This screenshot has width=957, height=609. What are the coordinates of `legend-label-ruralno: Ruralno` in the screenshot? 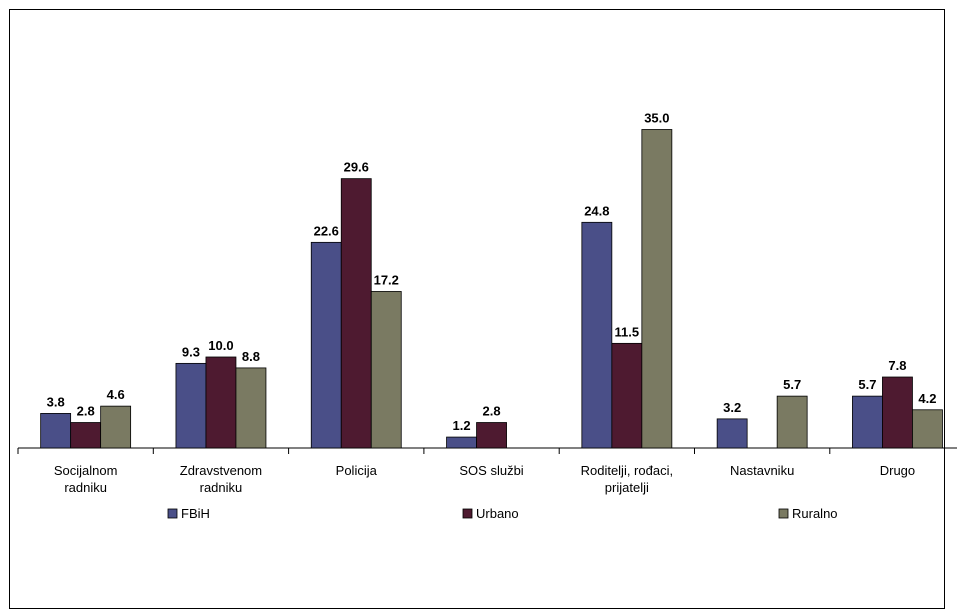 It's located at (815, 513).